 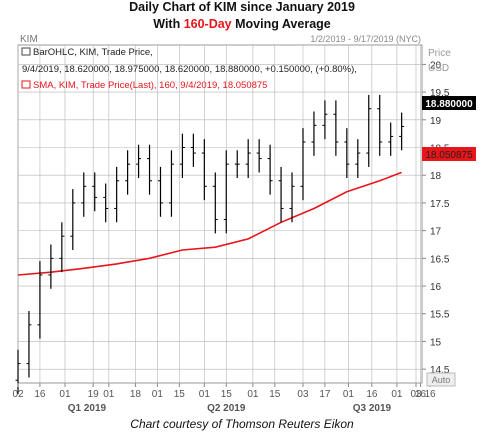 I want to click on legend-bar-icon, so click(x=26, y=51).